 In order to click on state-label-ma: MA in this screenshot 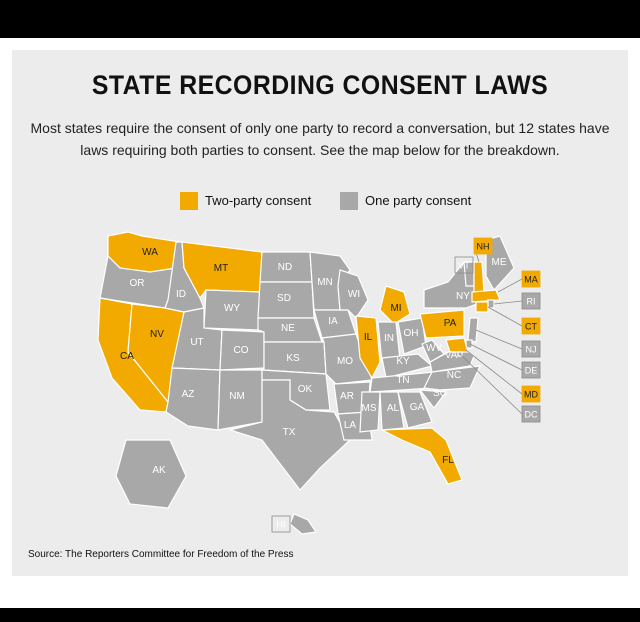, I will do `click(531, 280)`.